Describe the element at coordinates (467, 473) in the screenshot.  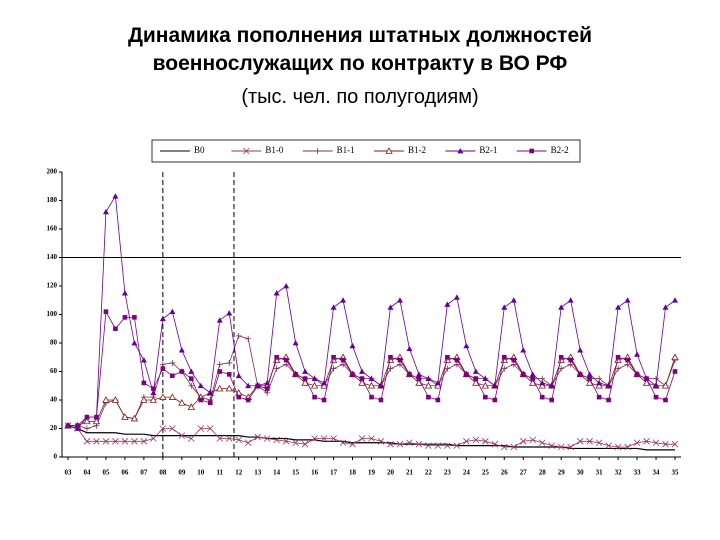
I see `x-tick-label: 24` at that location.